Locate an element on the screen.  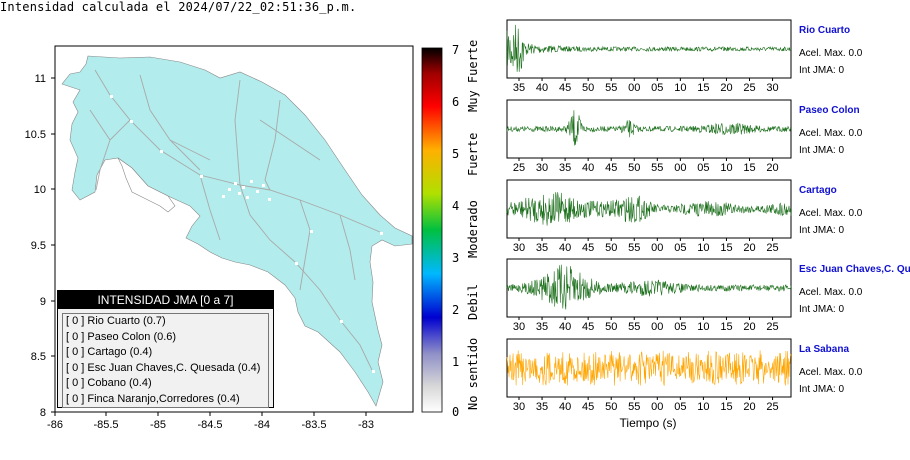
colorbar-label-moderado: Moderado is located at coordinates (473, 229).